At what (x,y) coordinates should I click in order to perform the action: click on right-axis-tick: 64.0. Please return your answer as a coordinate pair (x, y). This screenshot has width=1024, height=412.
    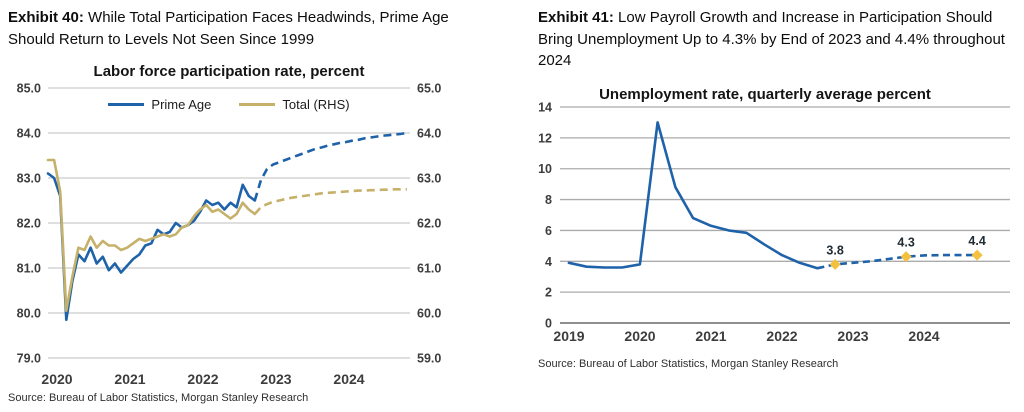
    Looking at the image, I should click on (429, 134).